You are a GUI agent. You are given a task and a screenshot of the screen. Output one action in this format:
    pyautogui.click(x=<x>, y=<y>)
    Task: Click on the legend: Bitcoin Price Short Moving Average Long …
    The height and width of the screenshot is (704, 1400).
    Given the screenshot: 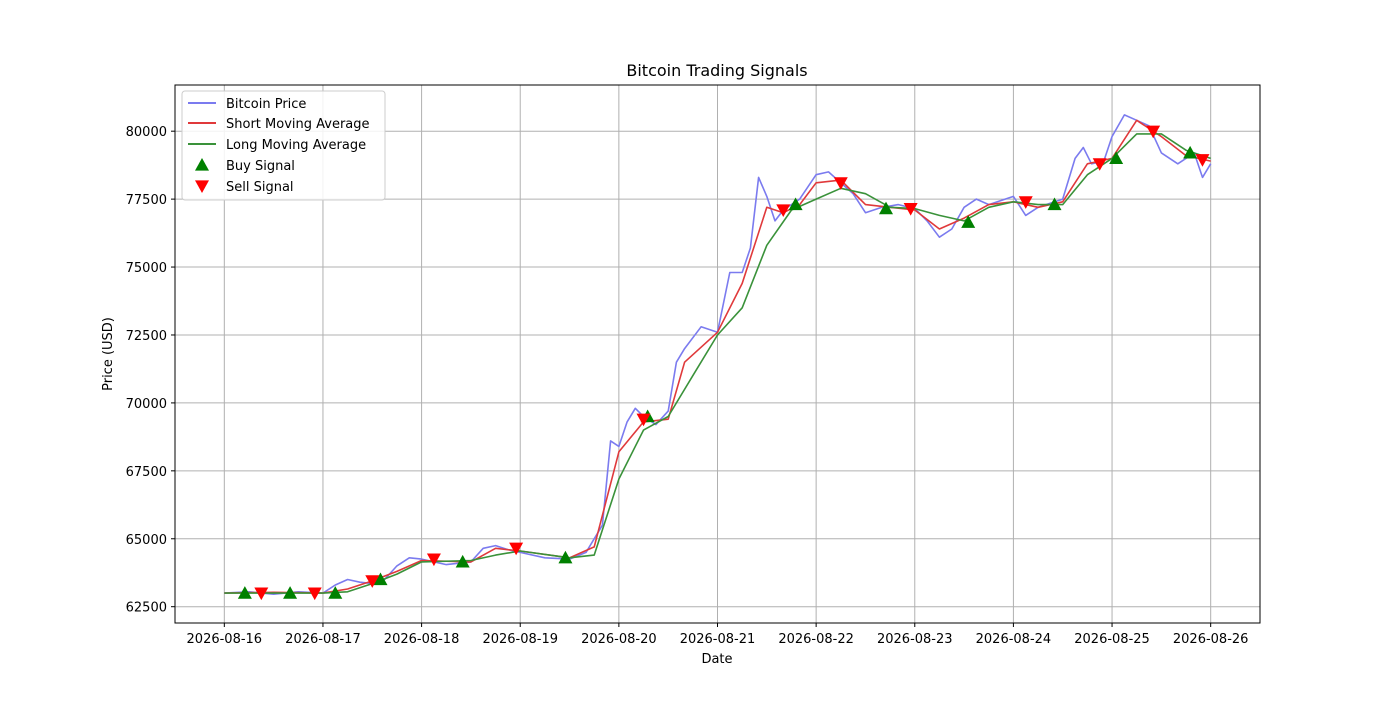 What is the action you would take?
    pyautogui.click(x=283, y=145)
    